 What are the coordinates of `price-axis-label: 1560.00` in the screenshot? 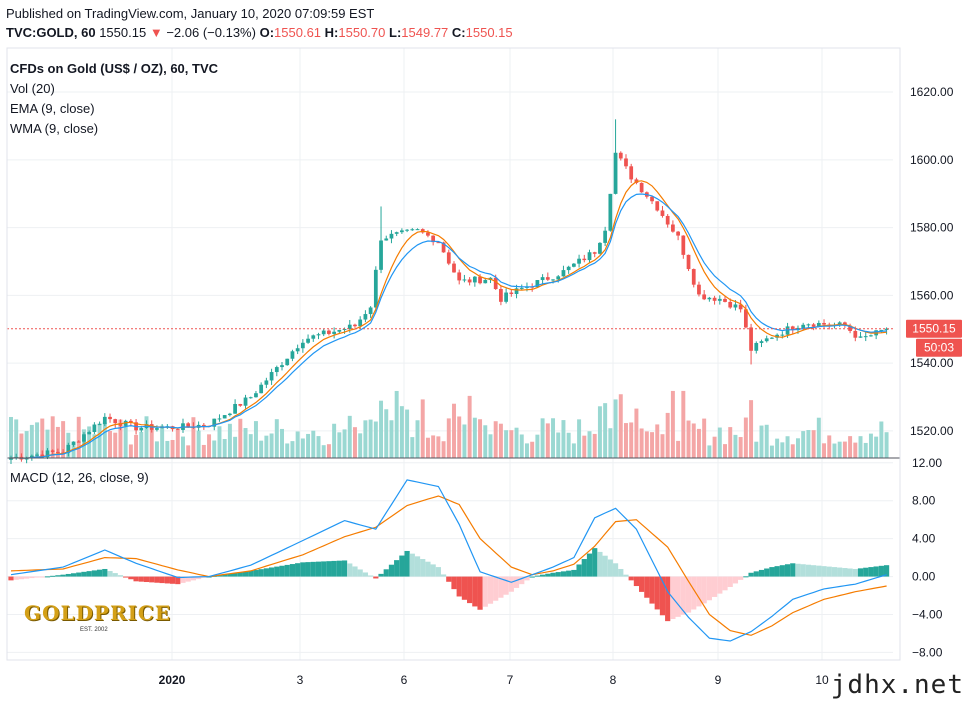 It's located at (932, 295).